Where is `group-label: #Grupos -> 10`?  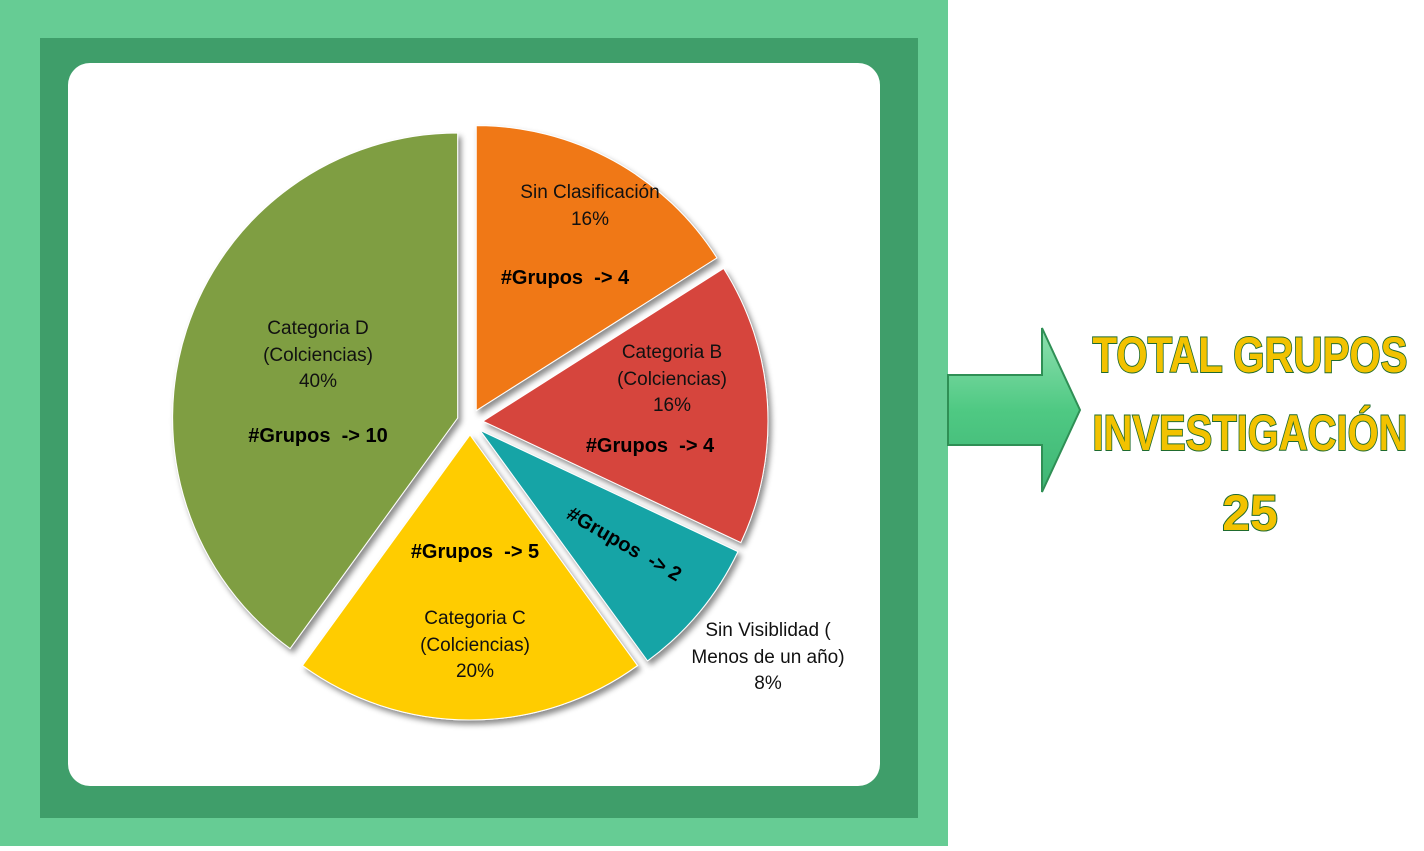 group-label: #Grupos -> 10 is located at coordinates (318, 436).